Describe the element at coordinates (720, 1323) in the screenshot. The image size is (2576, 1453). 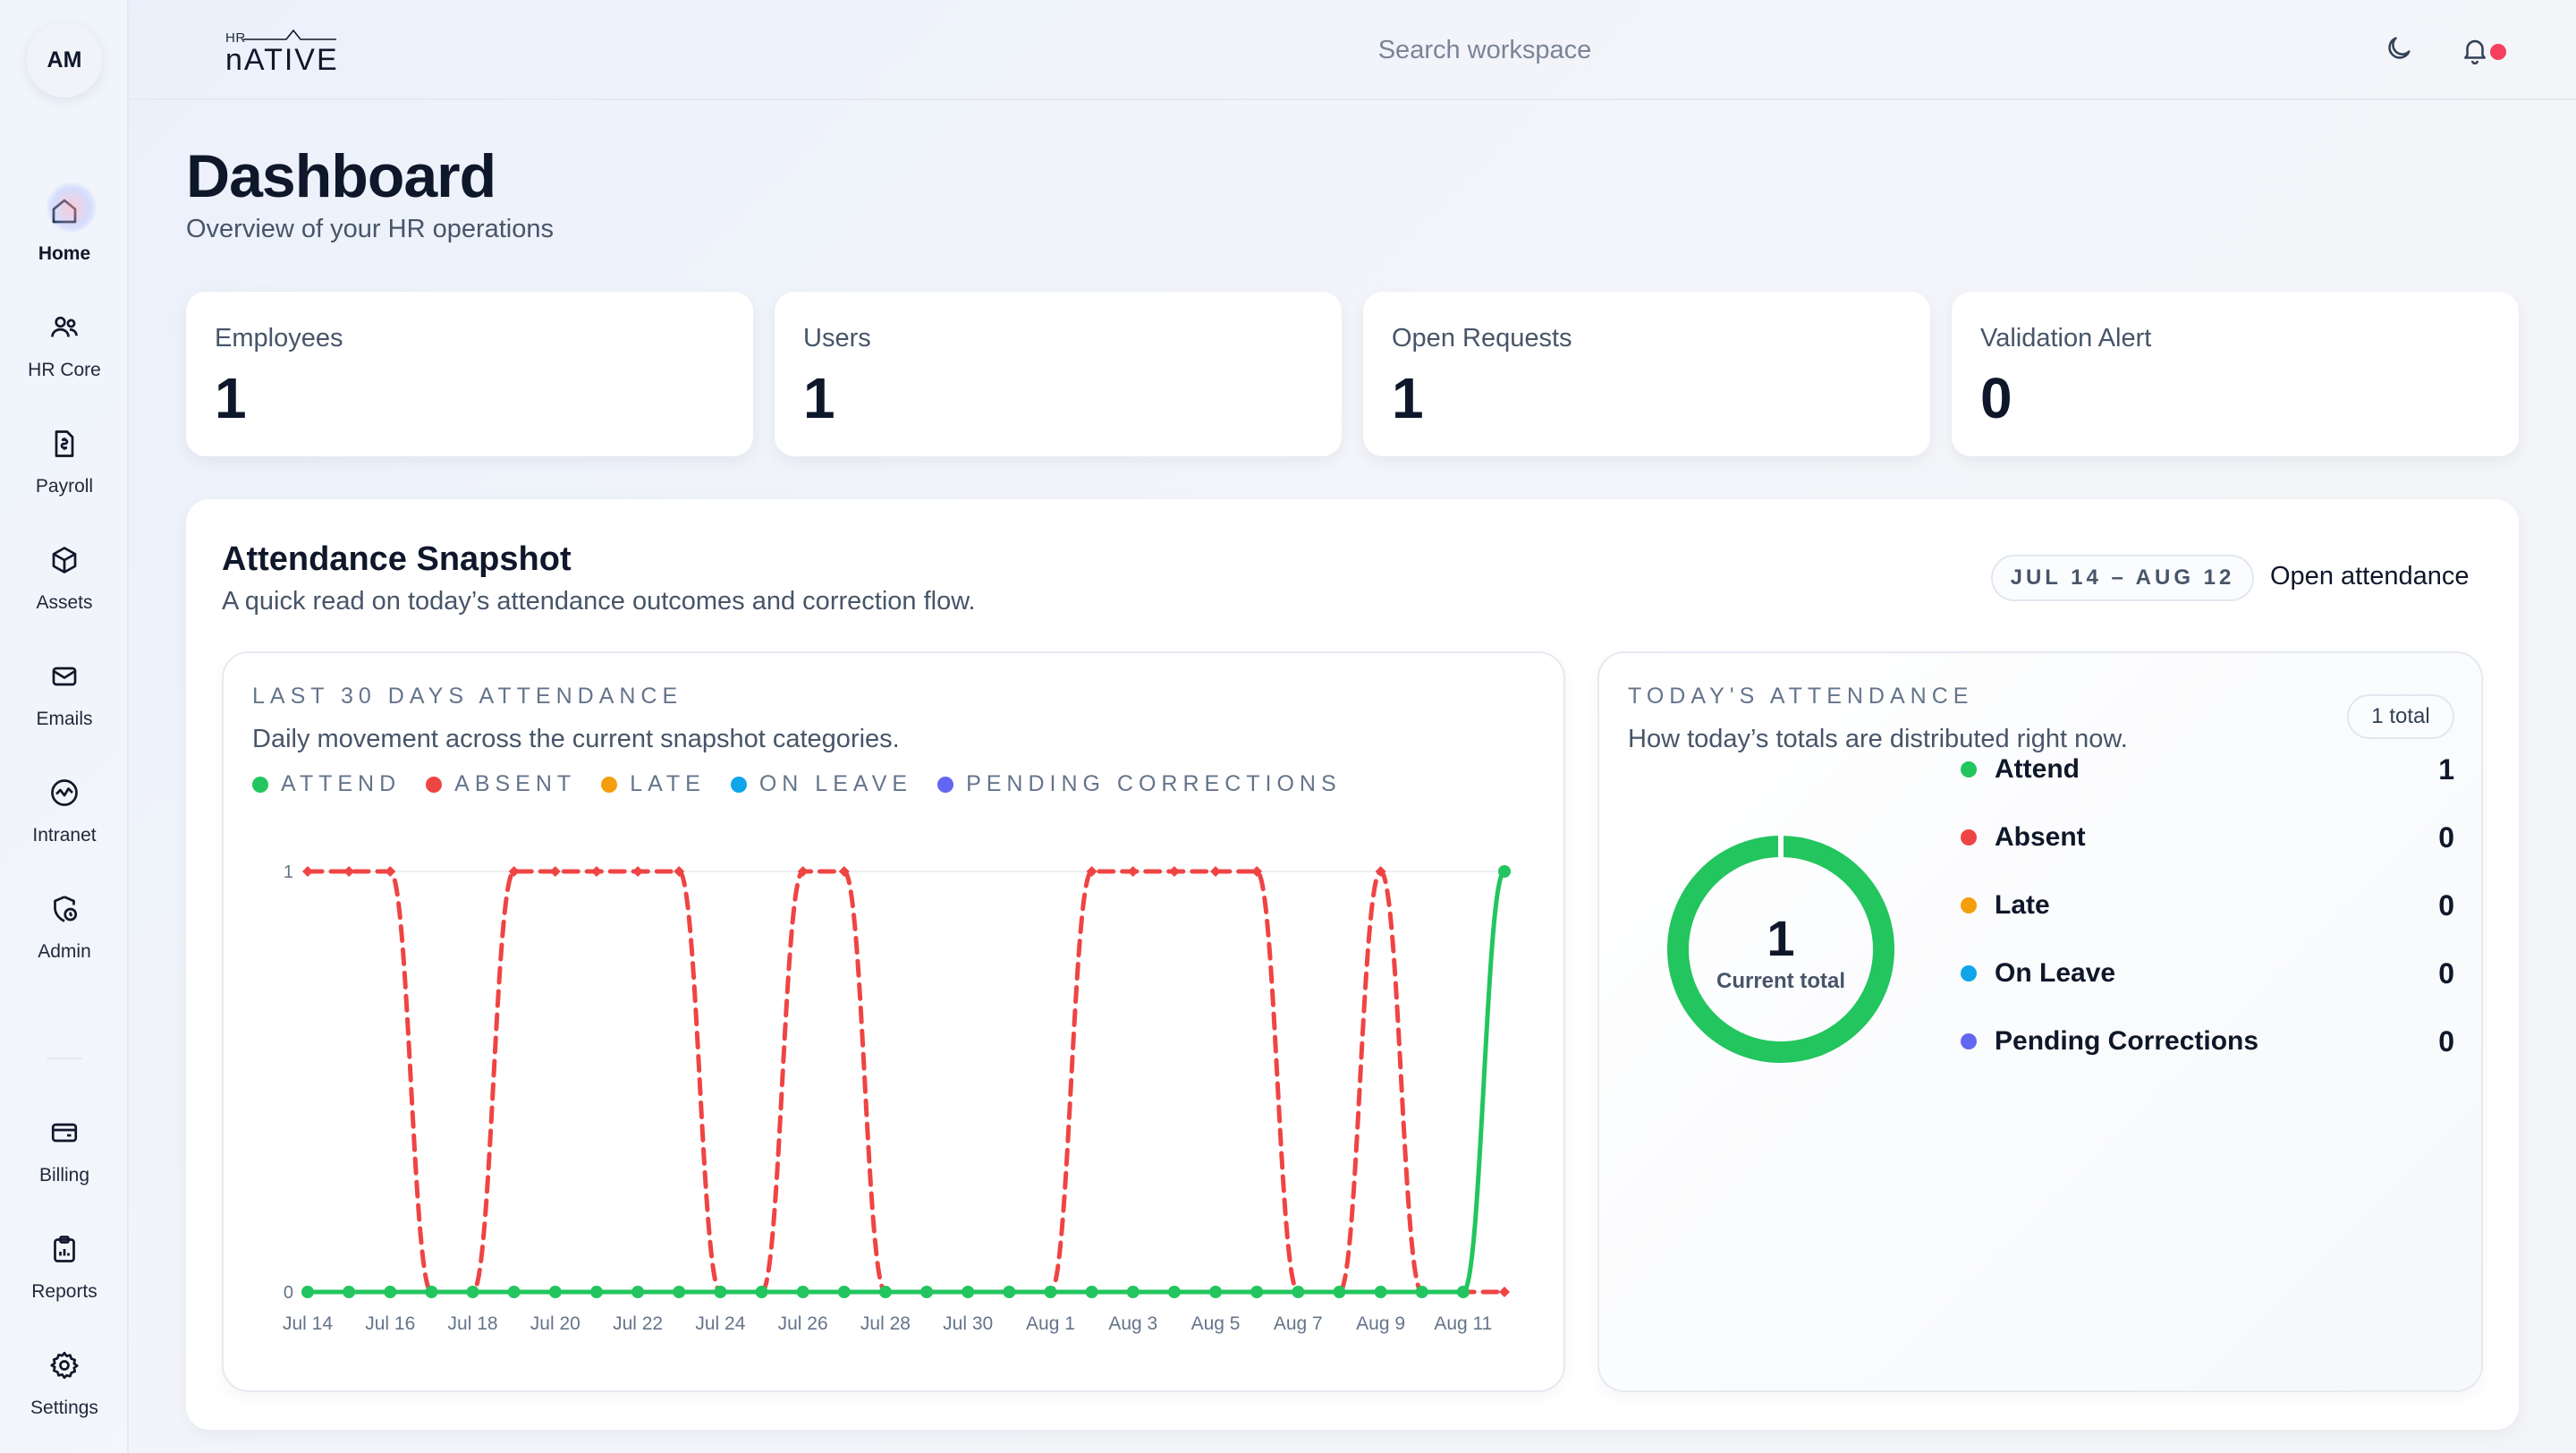
I see `x-tick-label: Jul 24` at that location.